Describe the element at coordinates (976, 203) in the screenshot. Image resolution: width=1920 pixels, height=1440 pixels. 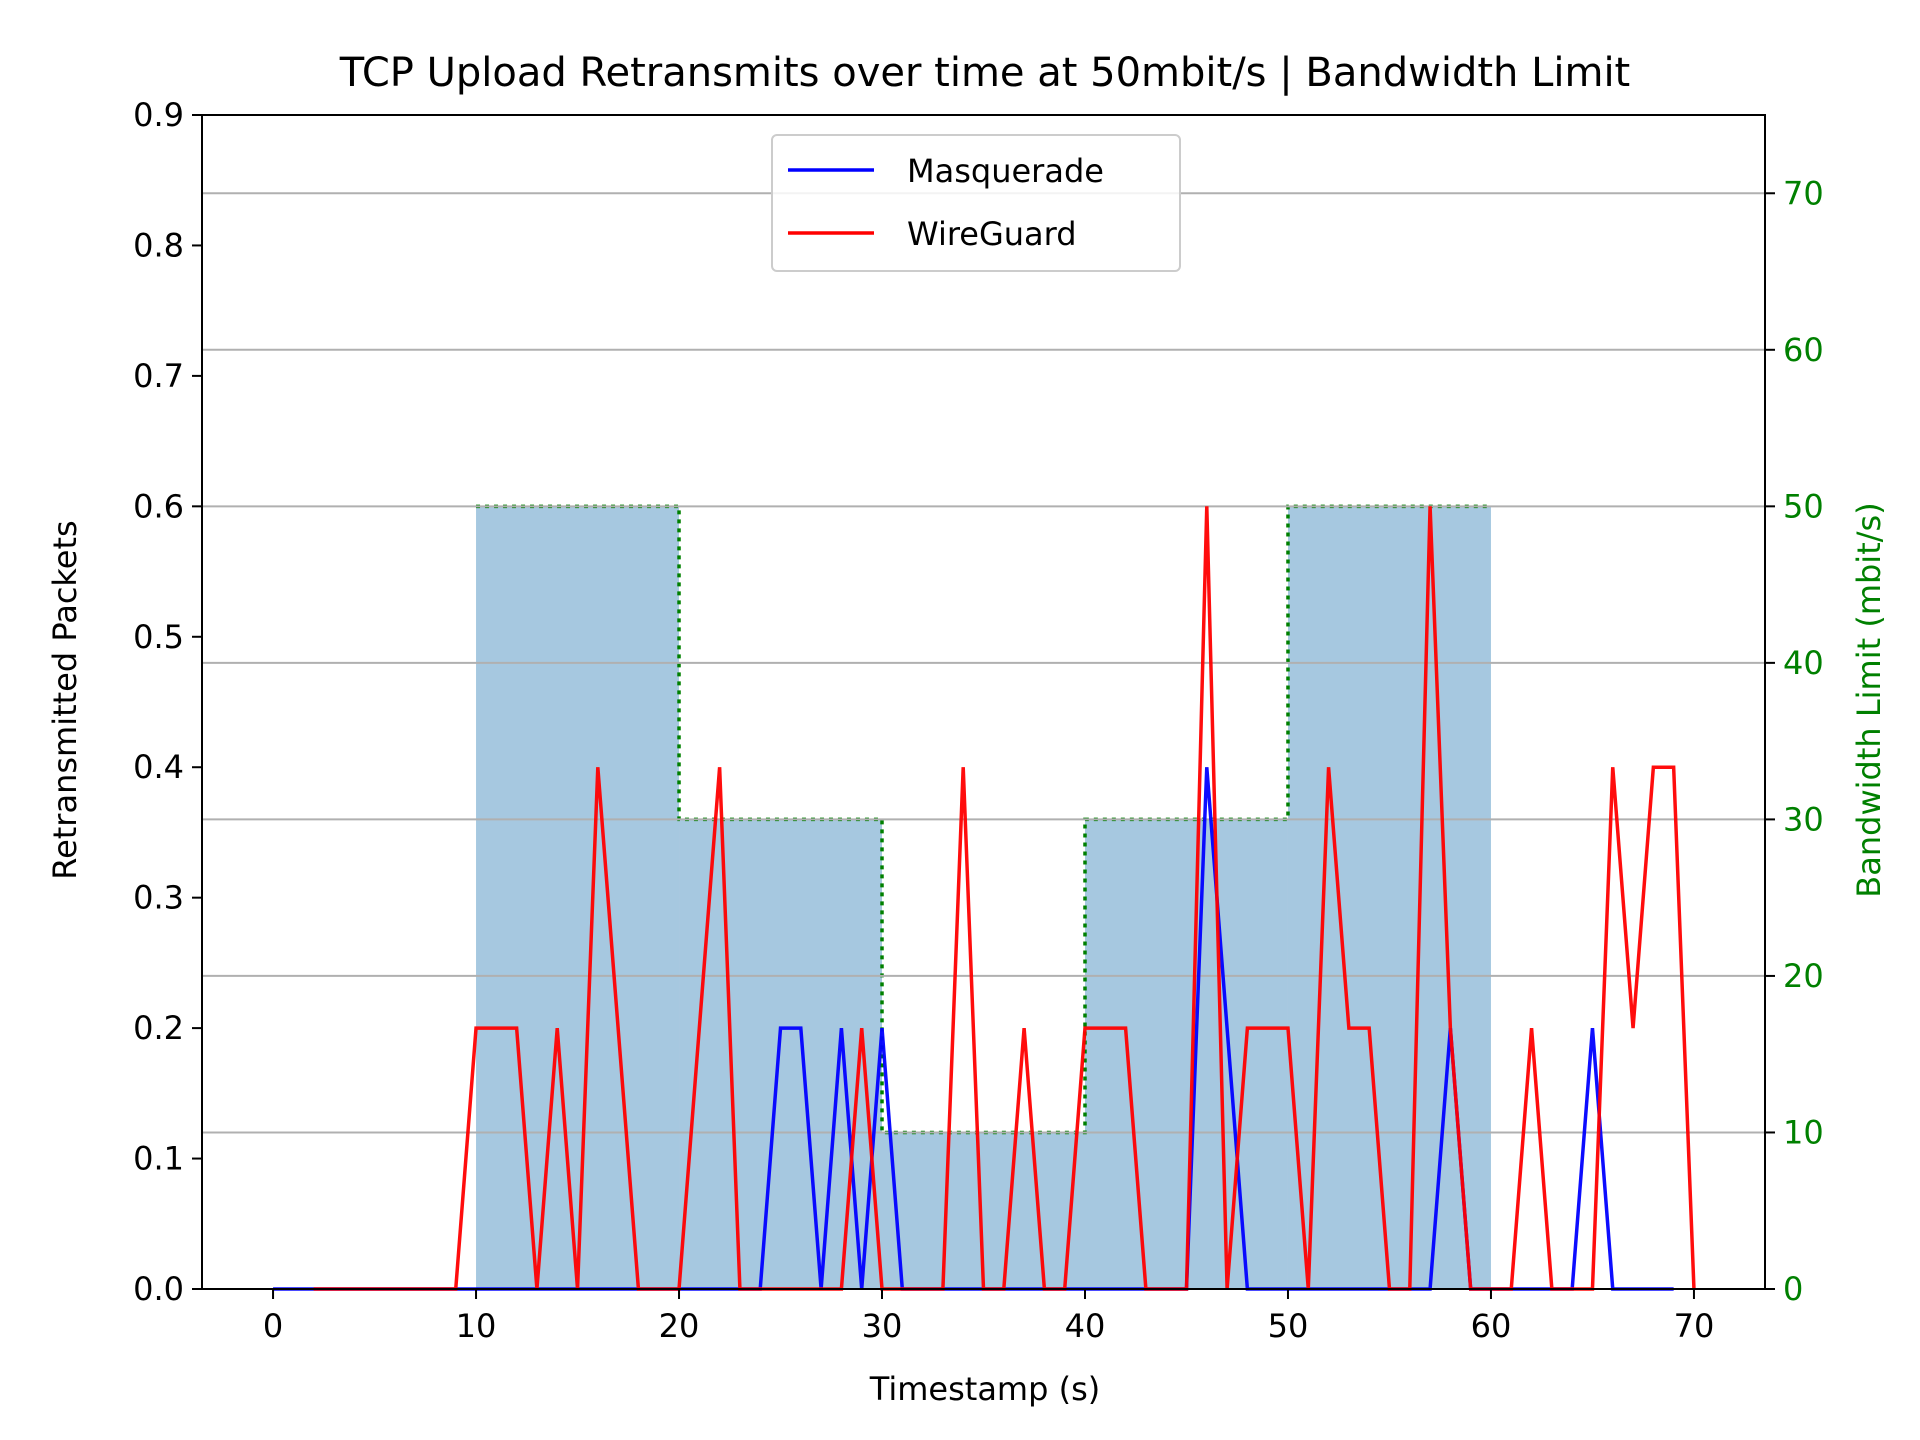
I see `legend: Masquerade WireGuard` at that location.